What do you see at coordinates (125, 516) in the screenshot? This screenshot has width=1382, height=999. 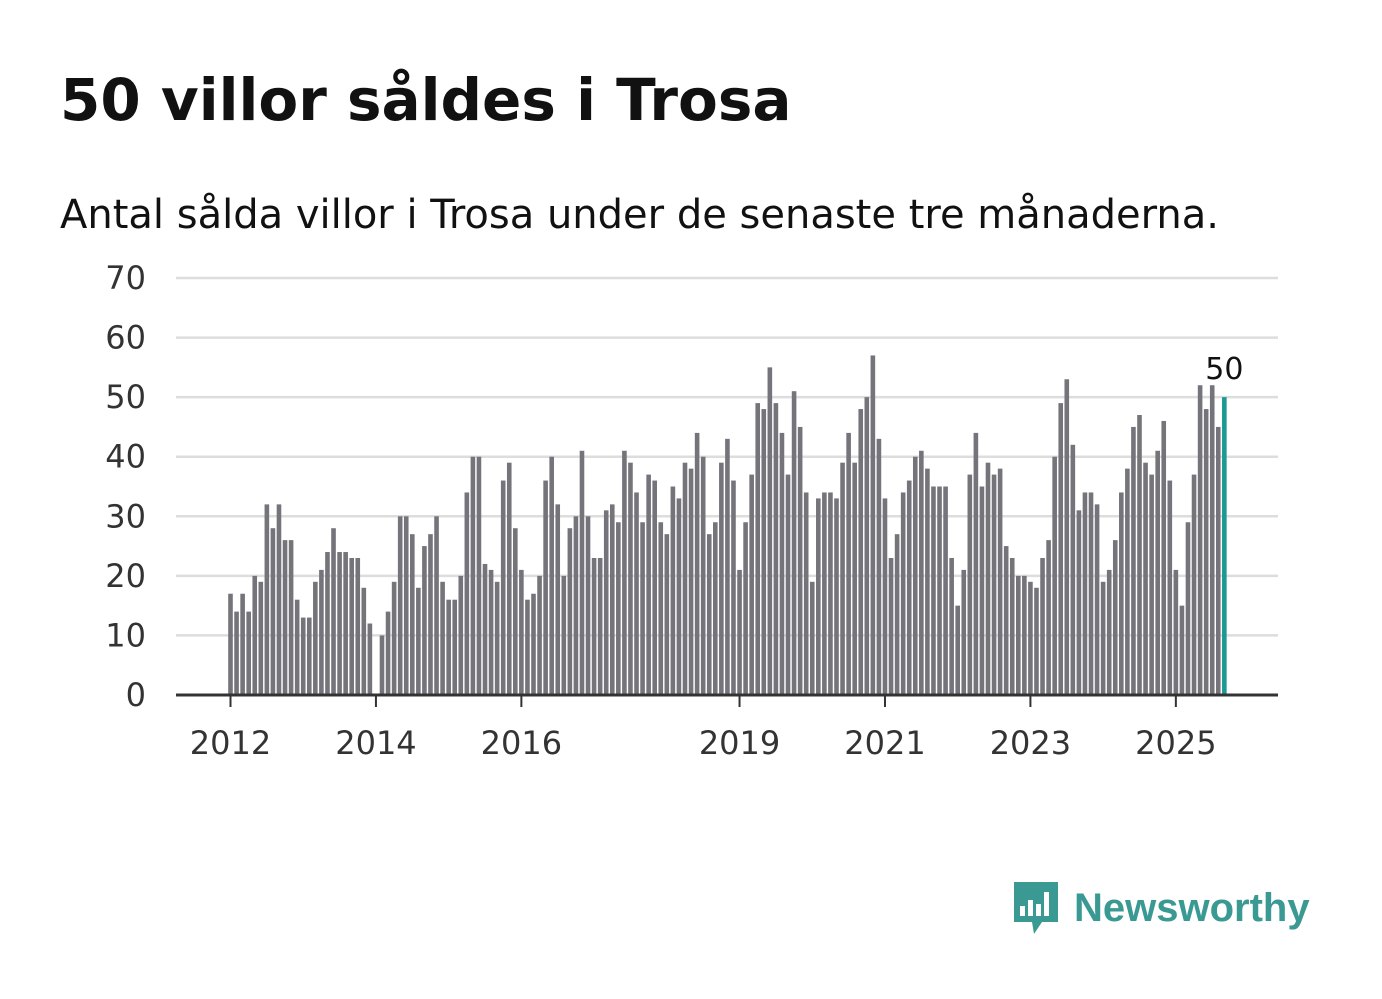 I see `y-tick-label: 30` at bounding box center [125, 516].